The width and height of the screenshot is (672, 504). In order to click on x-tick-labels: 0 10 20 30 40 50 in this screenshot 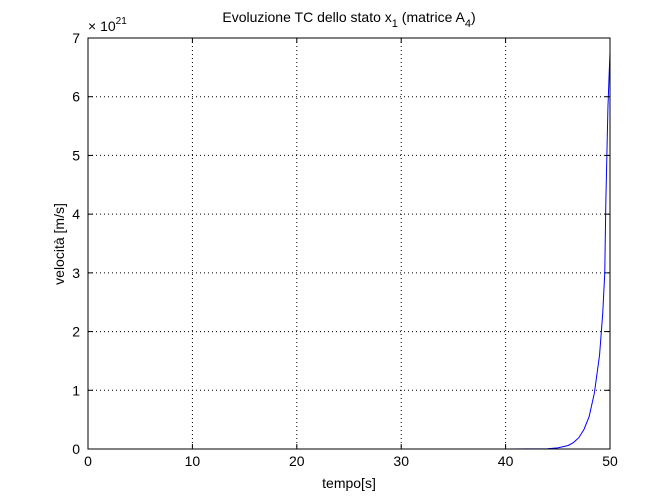, I will do `click(351, 461)`.